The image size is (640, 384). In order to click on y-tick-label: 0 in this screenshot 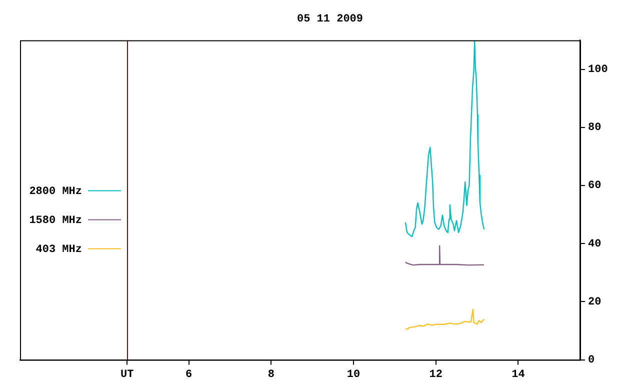, I will do `click(591, 360)`.